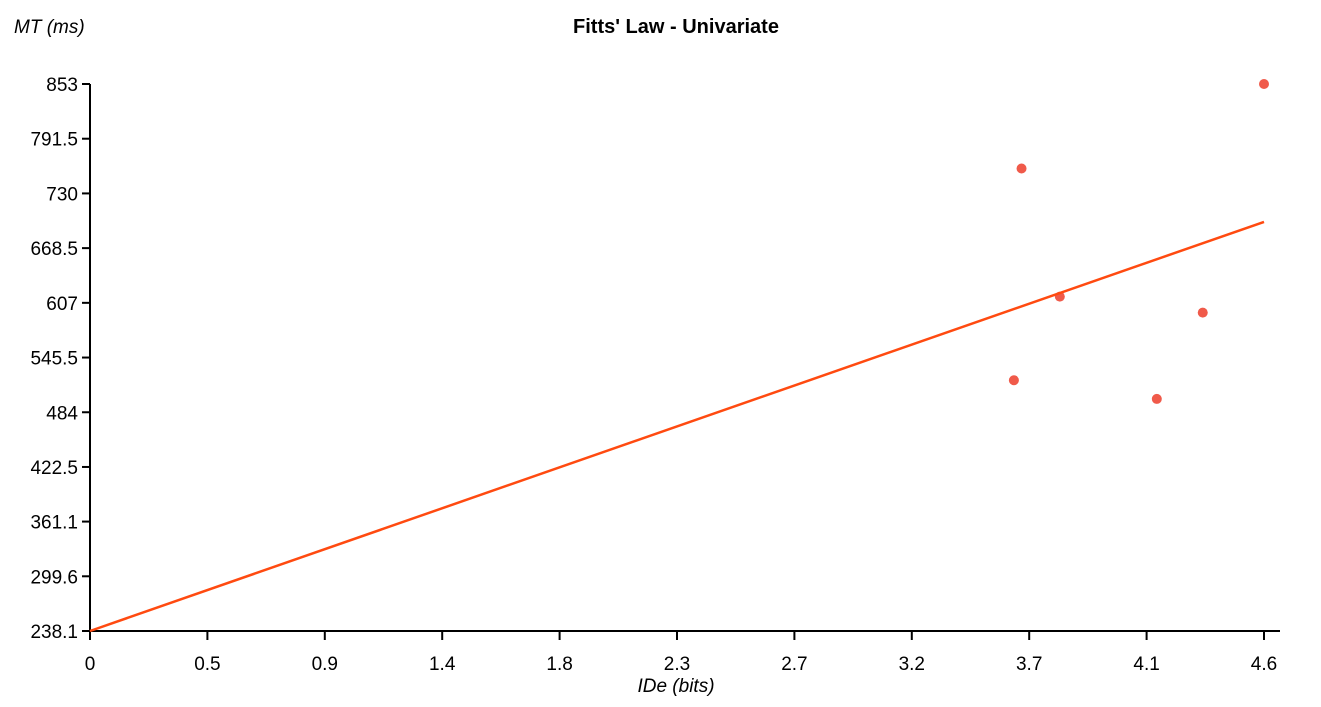 Image resolution: width=1321 pixels, height=707 pixels. Describe the element at coordinates (1146, 664) in the screenshot. I see `x-tick-label: 4.1` at that location.